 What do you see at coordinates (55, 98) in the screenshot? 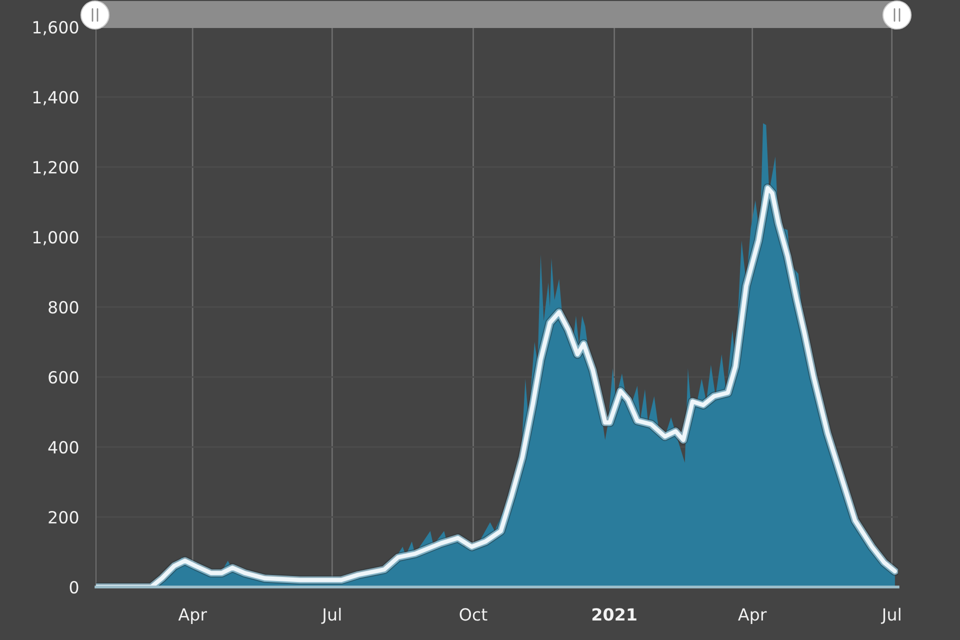
I see `y-tick-label: 1,400` at bounding box center [55, 98].